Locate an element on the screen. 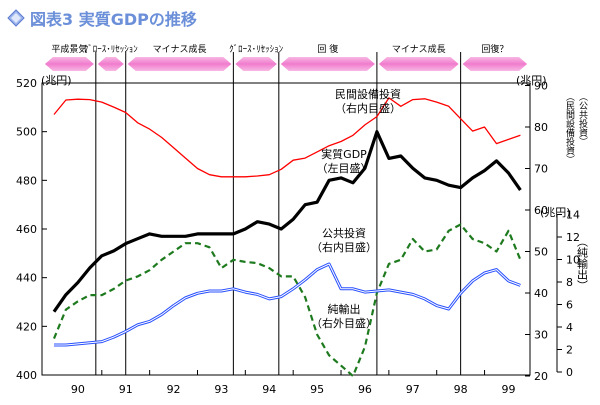  label-public-line1: 公共投資 is located at coordinates (344, 233).